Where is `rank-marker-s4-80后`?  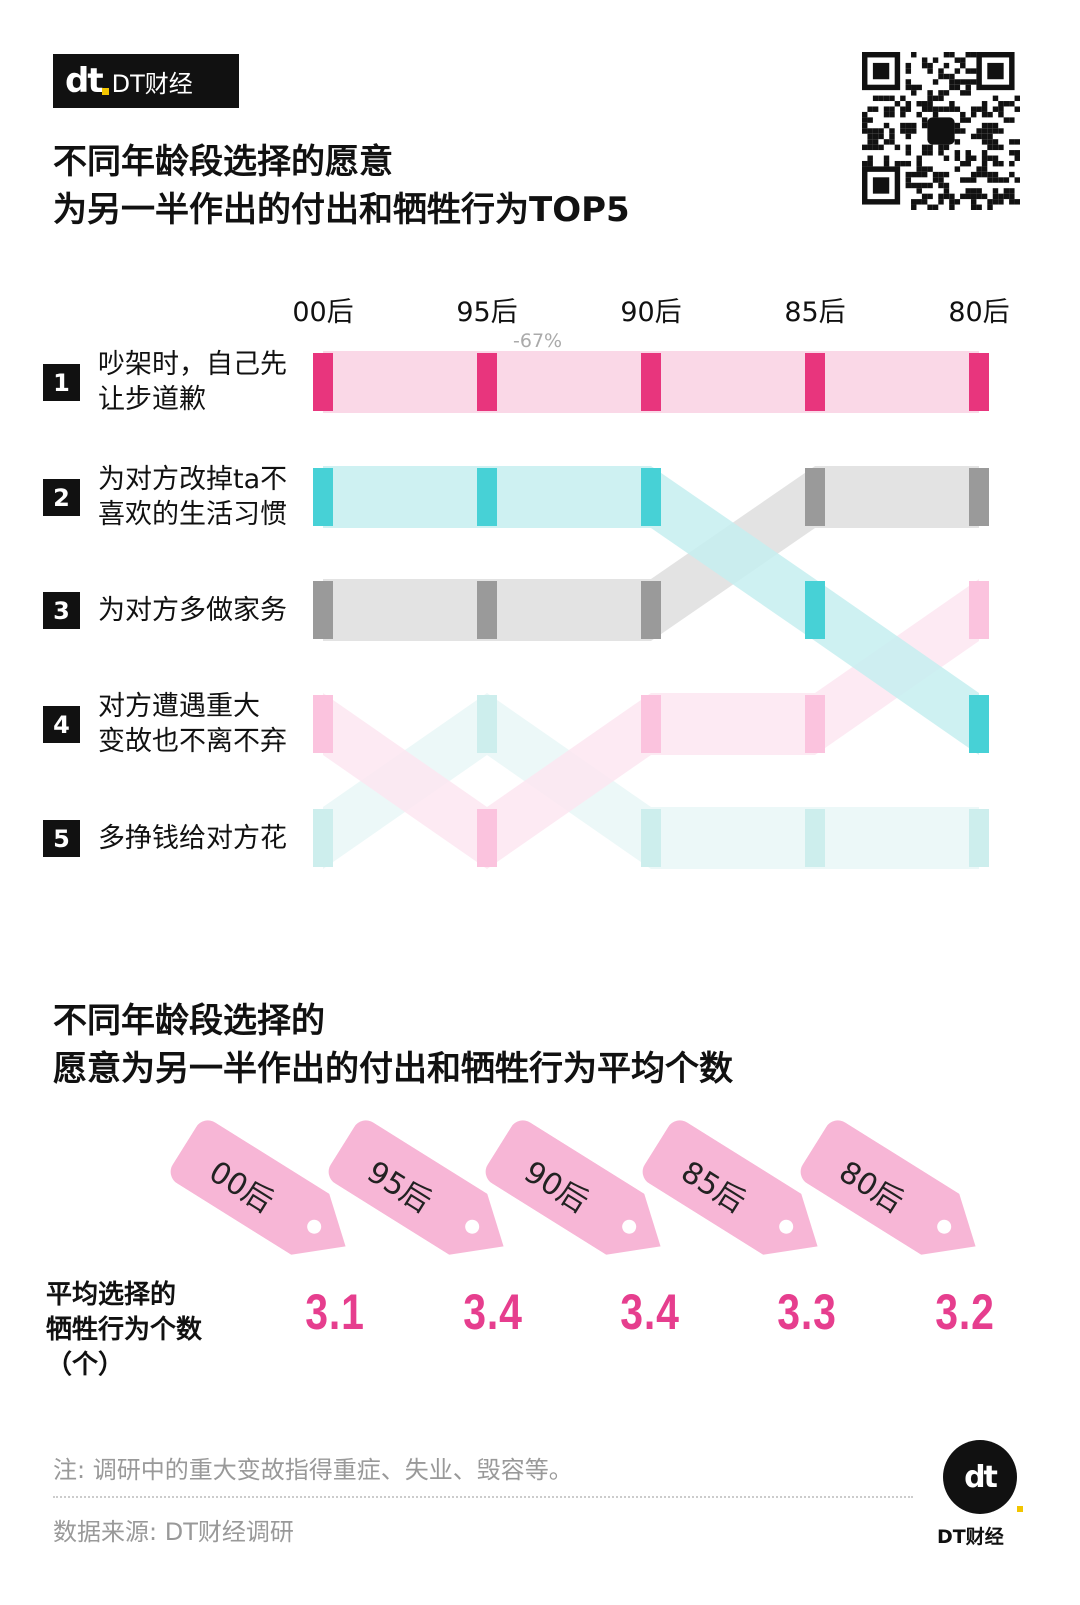 rank-marker-s4-80后 is located at coordinates (979, 610).